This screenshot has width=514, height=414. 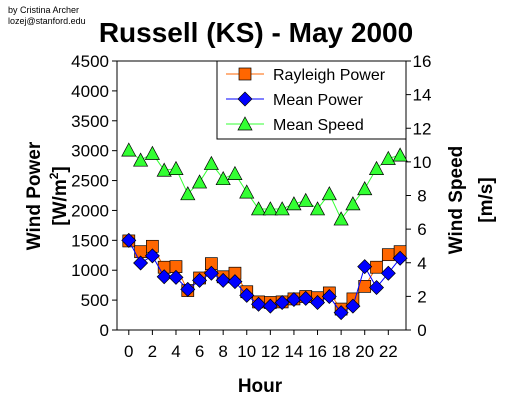 I want to click on legend-rayleigh-power-label: Rayleigh Power, so click(x=329, y=75).